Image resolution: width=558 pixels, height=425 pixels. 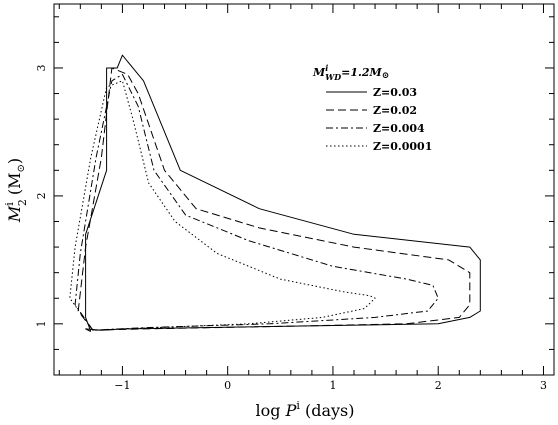 What do you see at coordinates (14, 214) in the screenshot?
I see `ylabel-var: M` at bounding box center [14, 214].